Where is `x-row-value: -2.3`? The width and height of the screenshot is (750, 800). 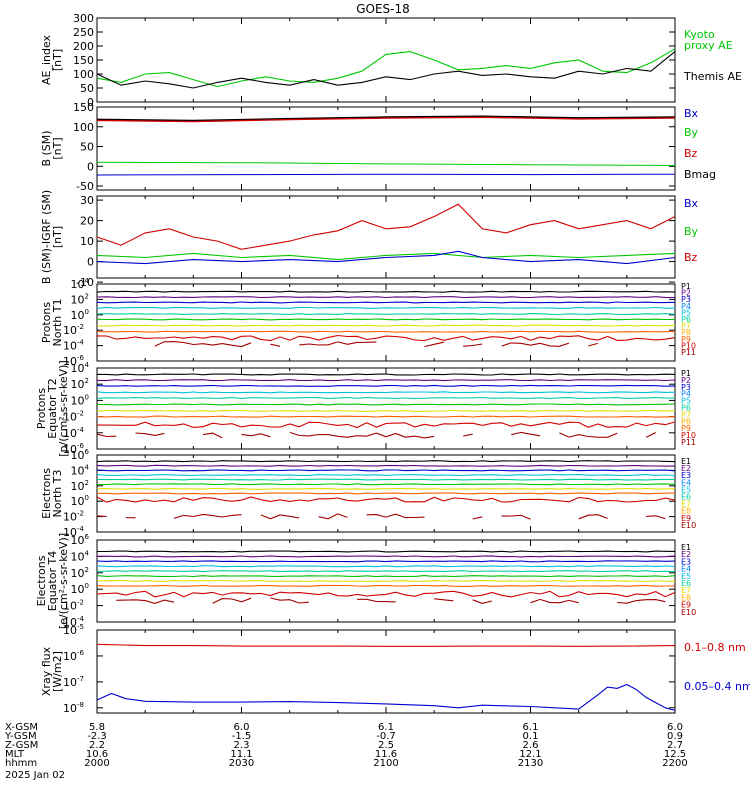 x-row-value: -2.3 is located at coordinates (97, 736).